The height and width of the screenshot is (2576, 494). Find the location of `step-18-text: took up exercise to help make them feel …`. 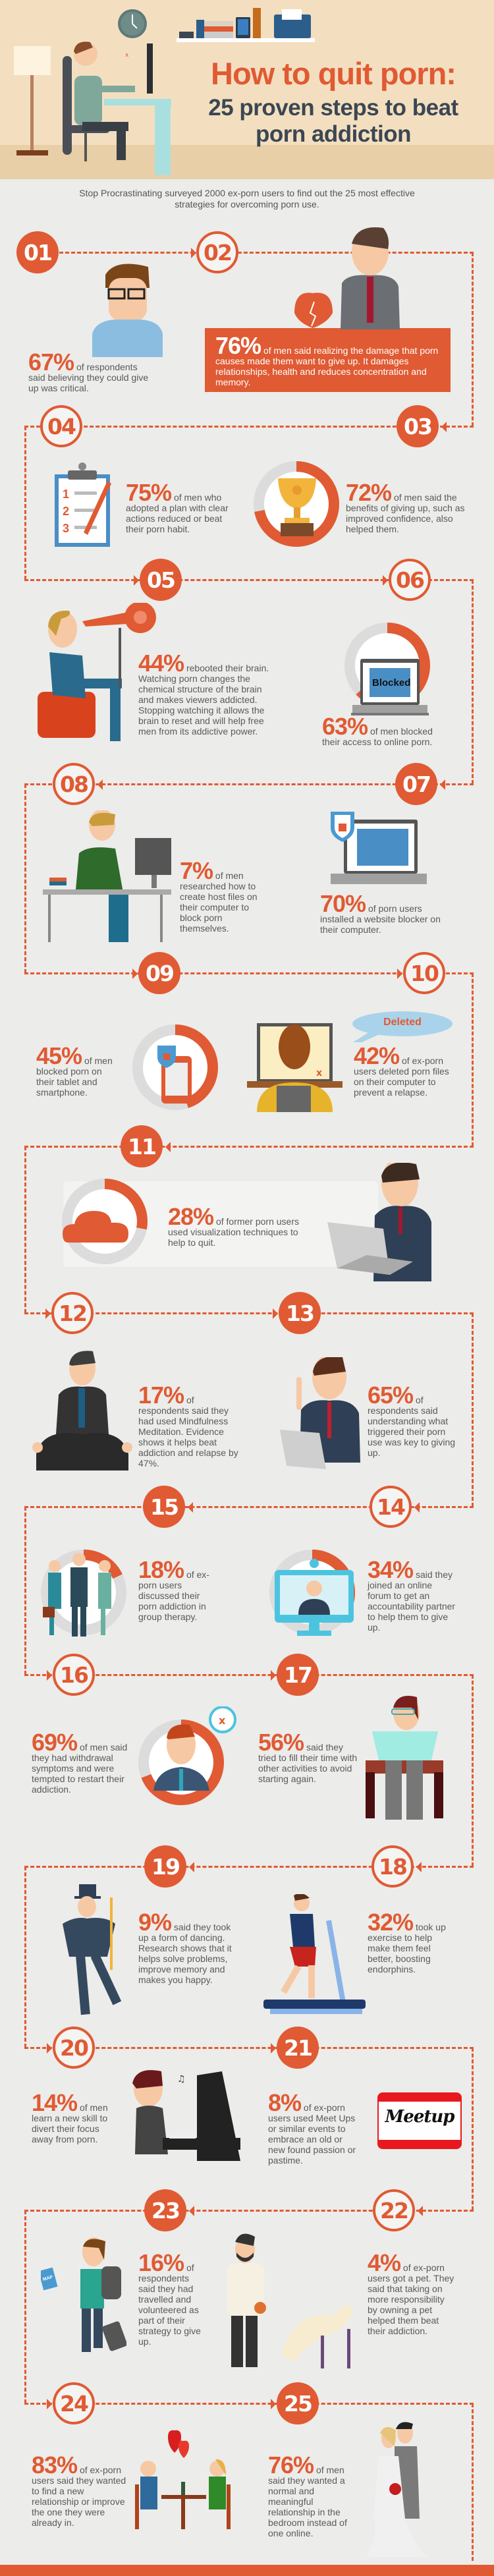

step-18-text: took up exercise to help make them feel … is located at coordinates (407, 1948).